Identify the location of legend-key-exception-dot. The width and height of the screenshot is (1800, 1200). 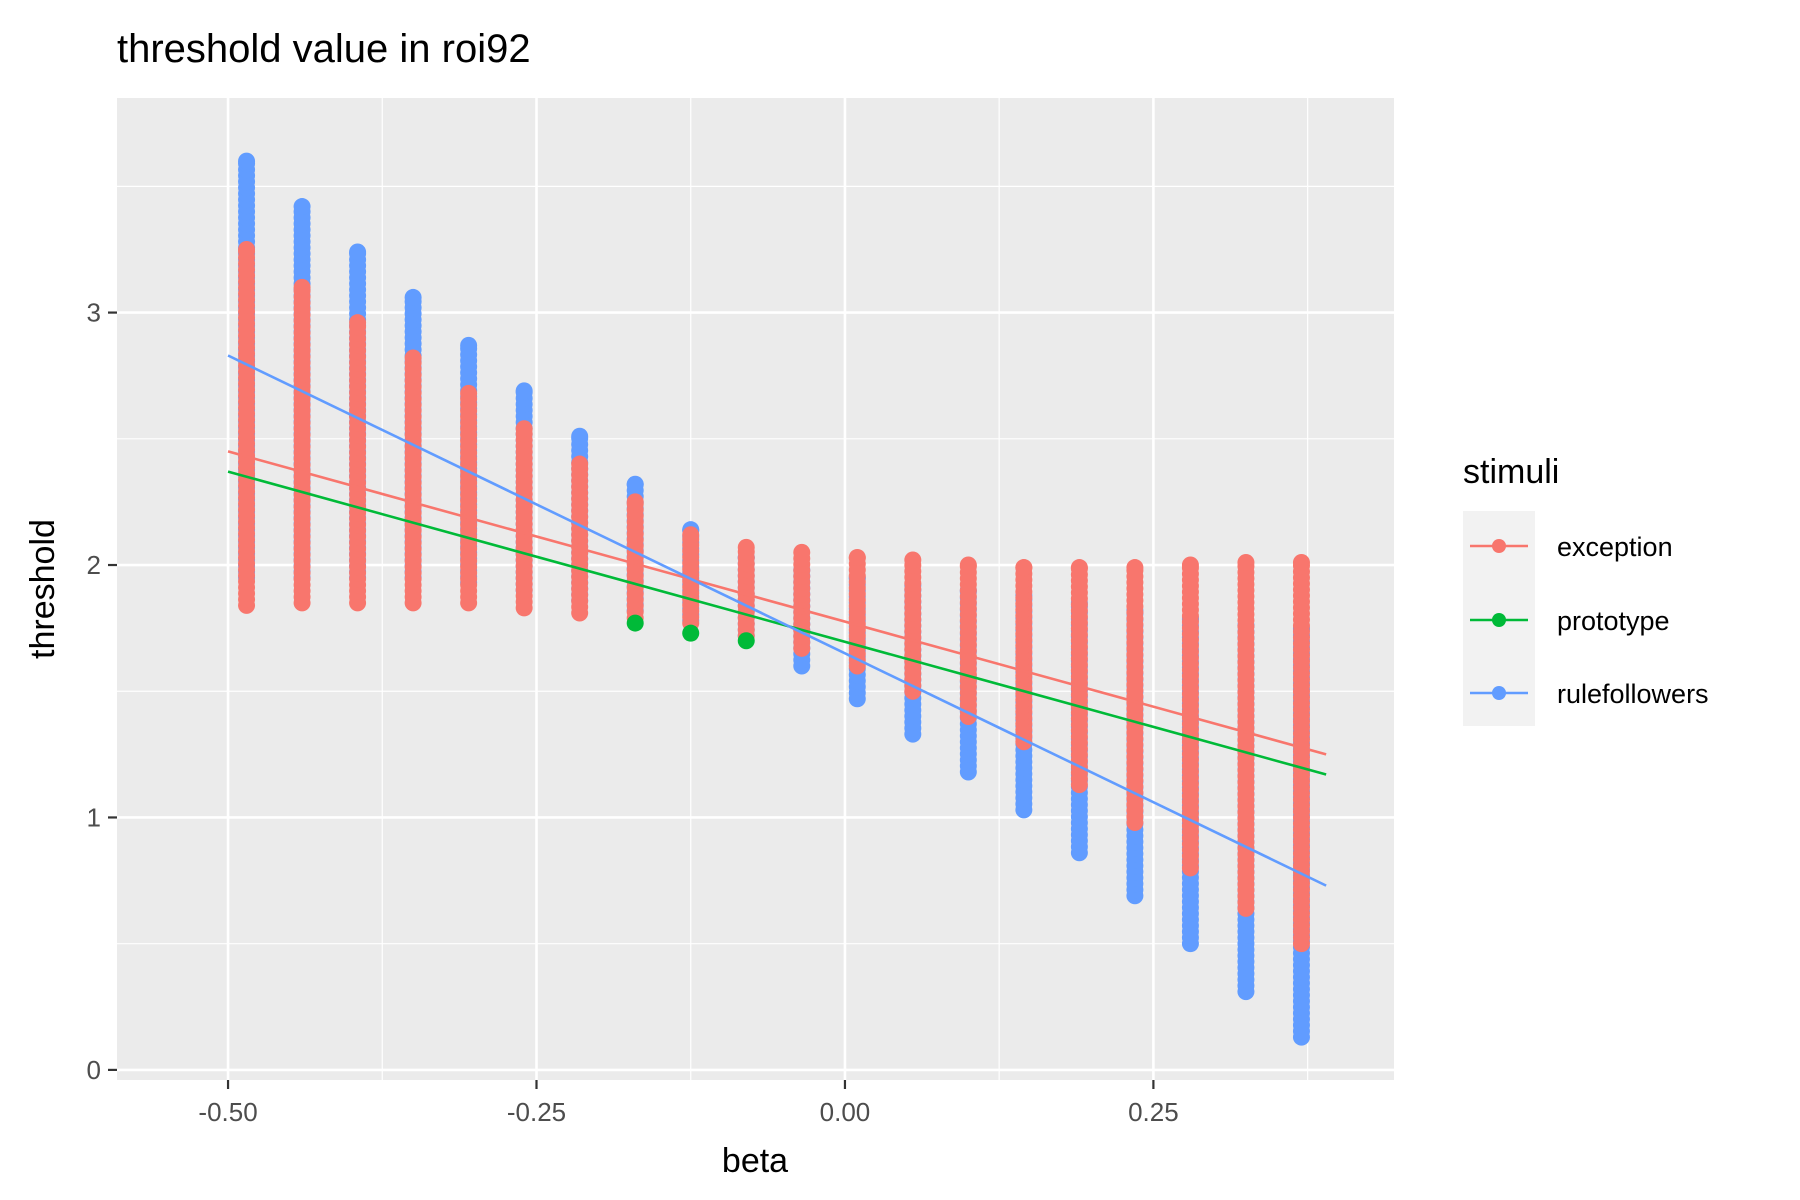
(1499, 546).